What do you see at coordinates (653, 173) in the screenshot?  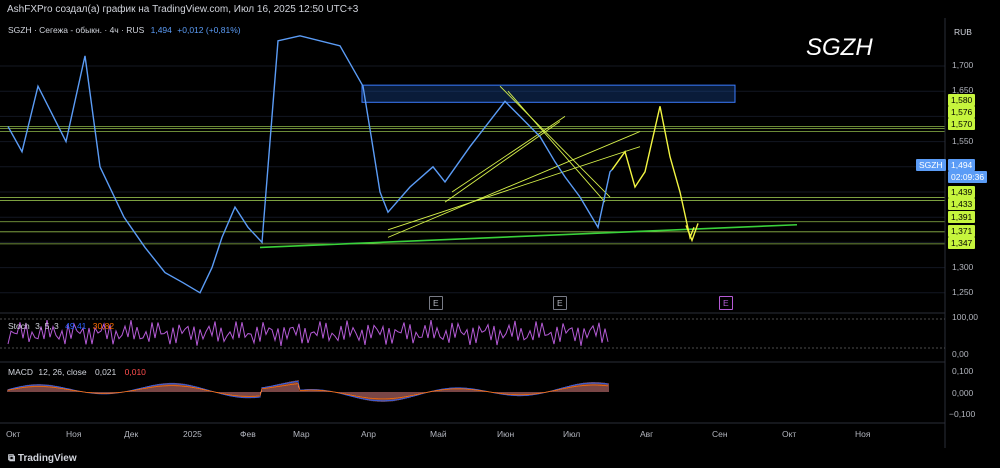 I see `projection-path` at bounding box center [653, 173].